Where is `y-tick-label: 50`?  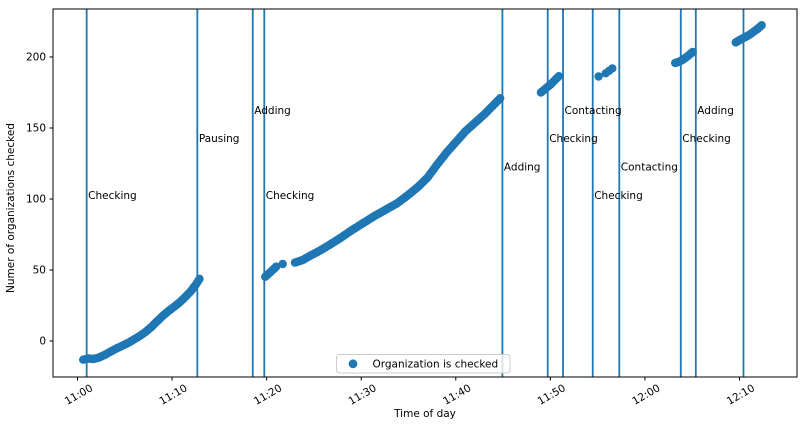
y-tick-label: 50 is located at coordinates (39, 271).